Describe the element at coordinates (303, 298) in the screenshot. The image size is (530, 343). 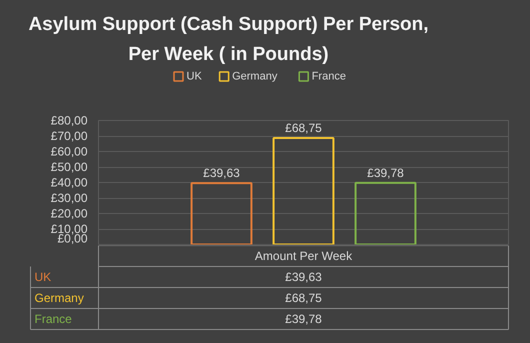
I see `text: £68,75` at that location.